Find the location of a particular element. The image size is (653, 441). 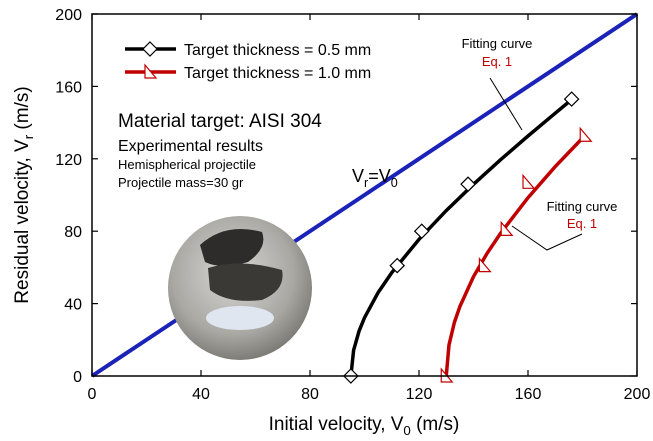

text-block: Hemispherical projectile is located at coordinates (187, 164).